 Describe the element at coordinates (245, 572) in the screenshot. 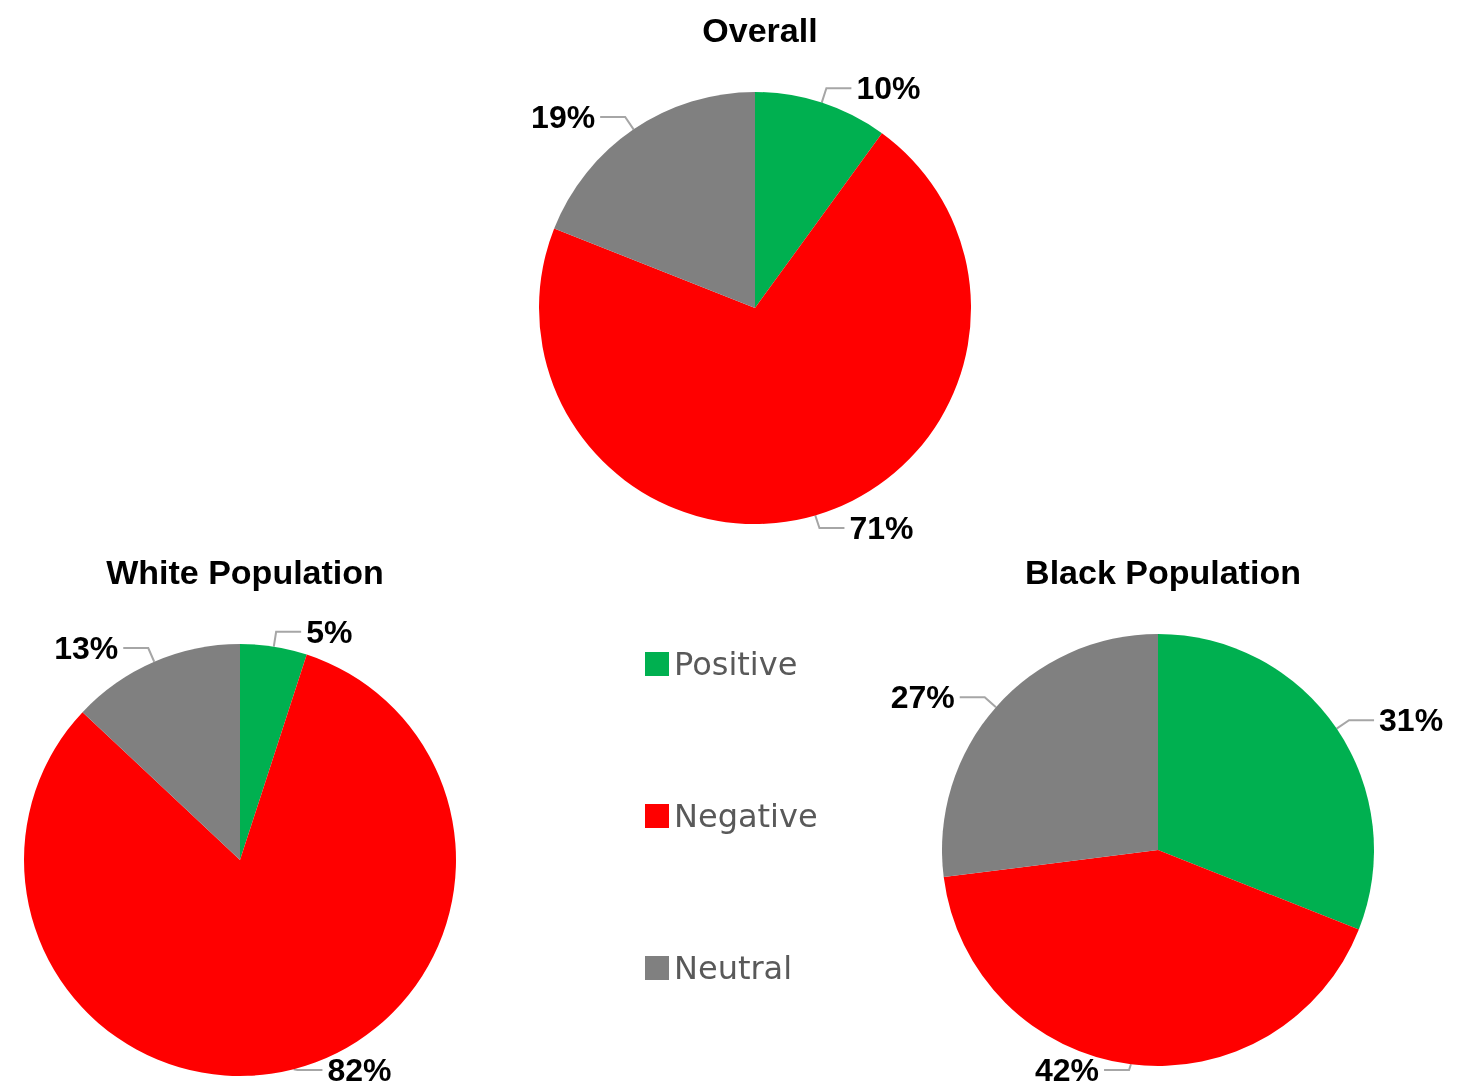

I see `chart-title: White Population` at that location.